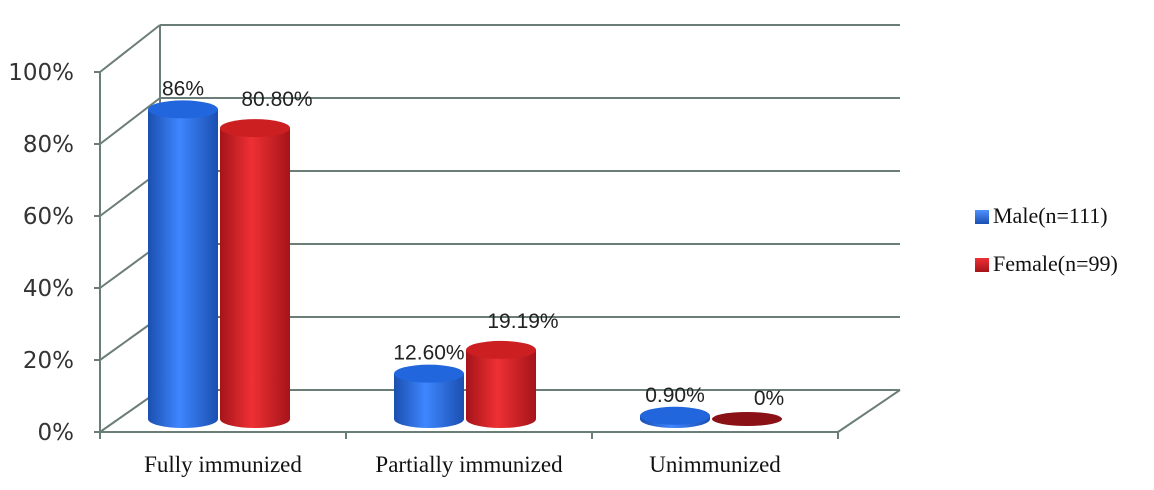  I want to click on x-category-label: Partially immunized, so click(469, 464).